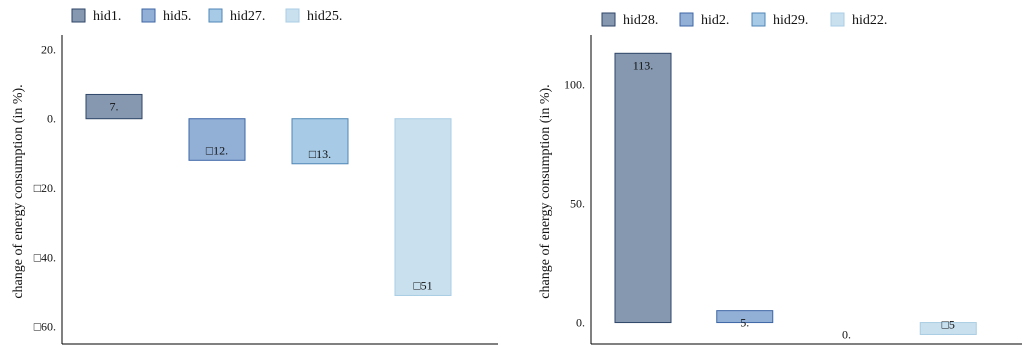 This screenshot has height=346, width=1026. What do you see at coordinates (422, 285) in the screenshot?
I see `data-label: □51` at bounding box center [422, 285].